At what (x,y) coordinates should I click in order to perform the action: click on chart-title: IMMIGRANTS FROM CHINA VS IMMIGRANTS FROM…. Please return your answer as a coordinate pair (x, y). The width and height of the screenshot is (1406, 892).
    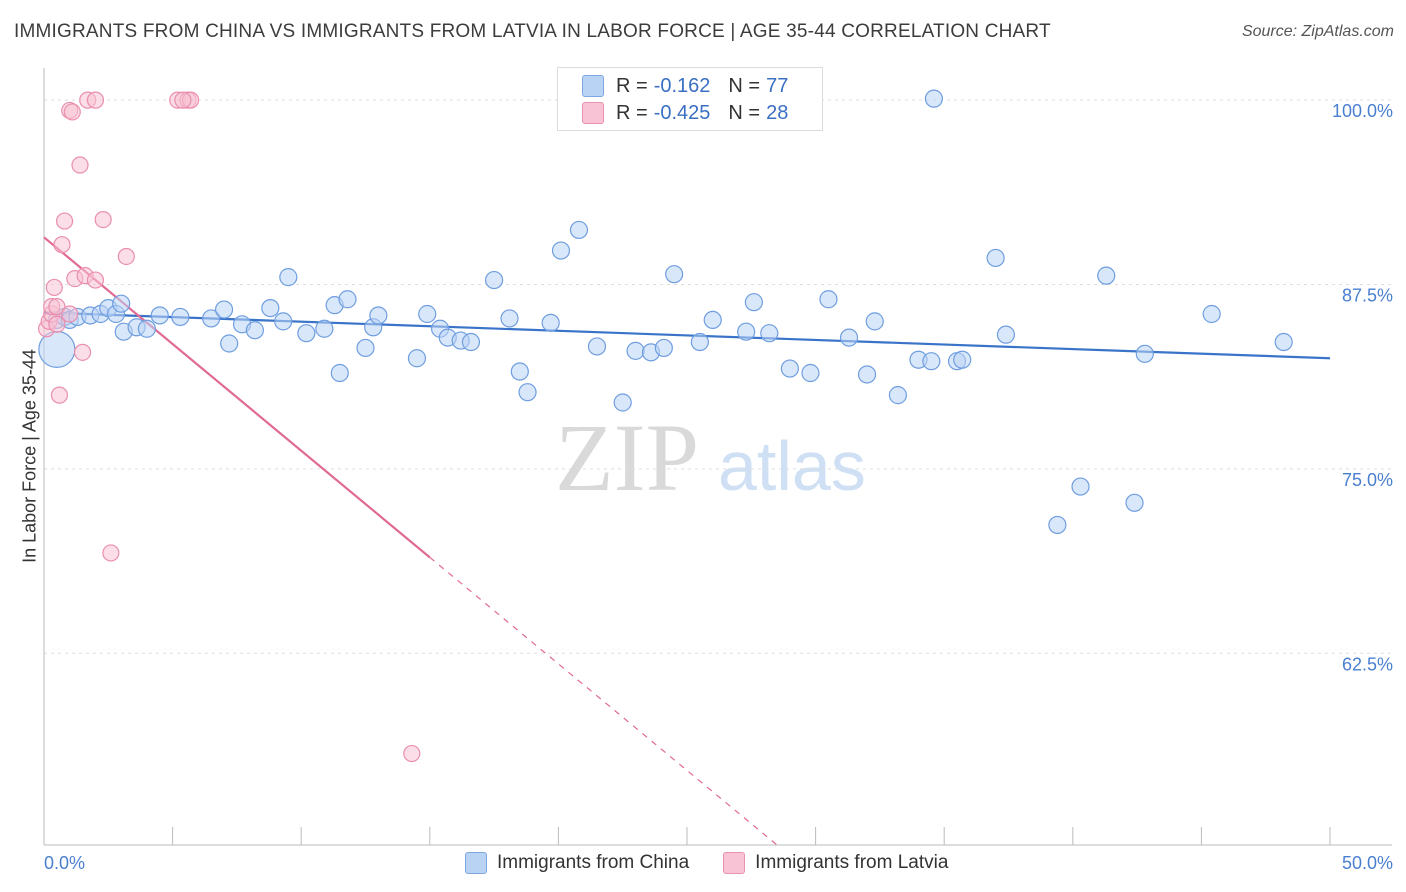
    Looking at the image, I should click on (532, 31).